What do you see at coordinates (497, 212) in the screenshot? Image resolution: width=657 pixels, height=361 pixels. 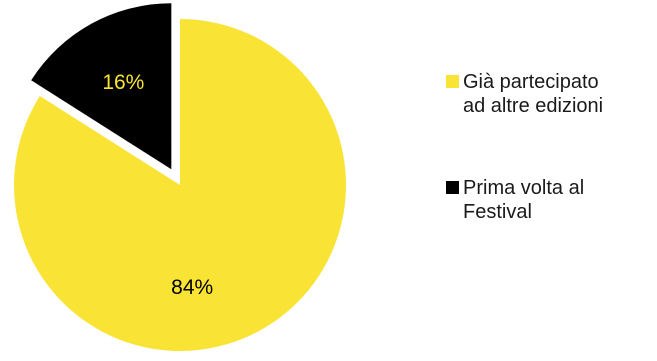 I see `legend-label-line2: Festival` at bounding box center [497, 212].